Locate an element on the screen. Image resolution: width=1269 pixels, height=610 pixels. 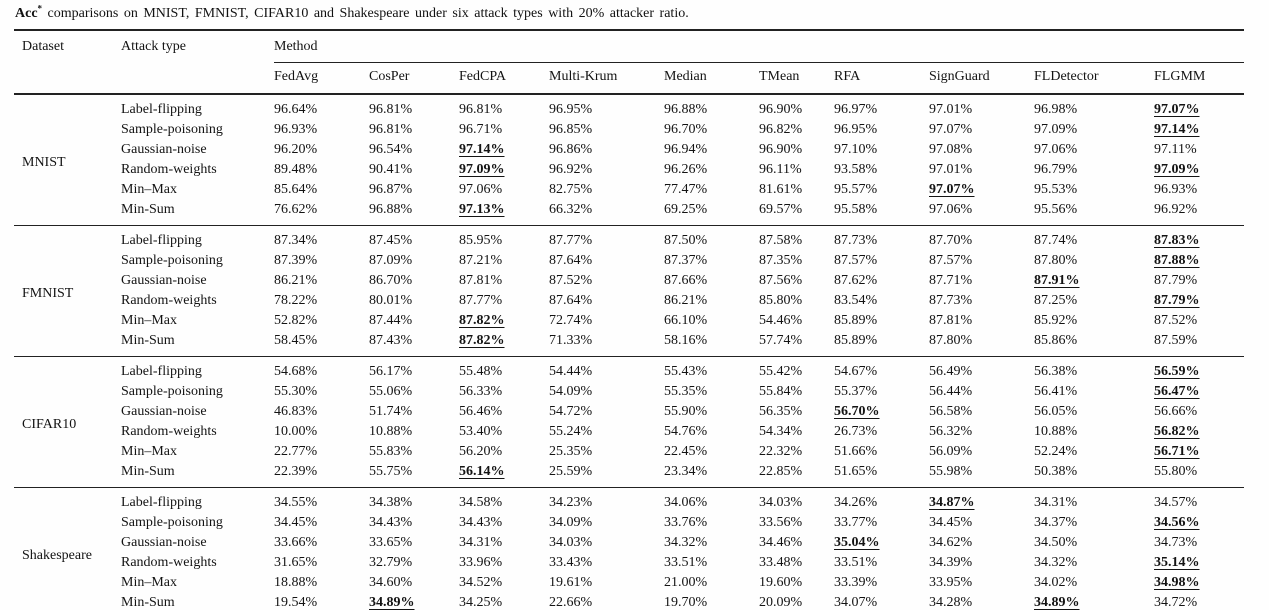
accuracy-value-cell: 34.23% is located at coordinates (606, 500).